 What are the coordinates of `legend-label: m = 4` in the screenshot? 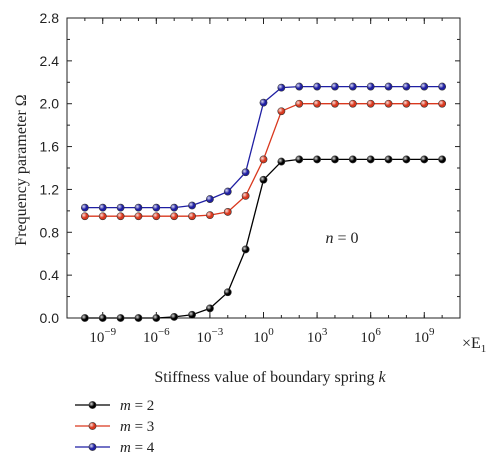 It's located at (137, 448).